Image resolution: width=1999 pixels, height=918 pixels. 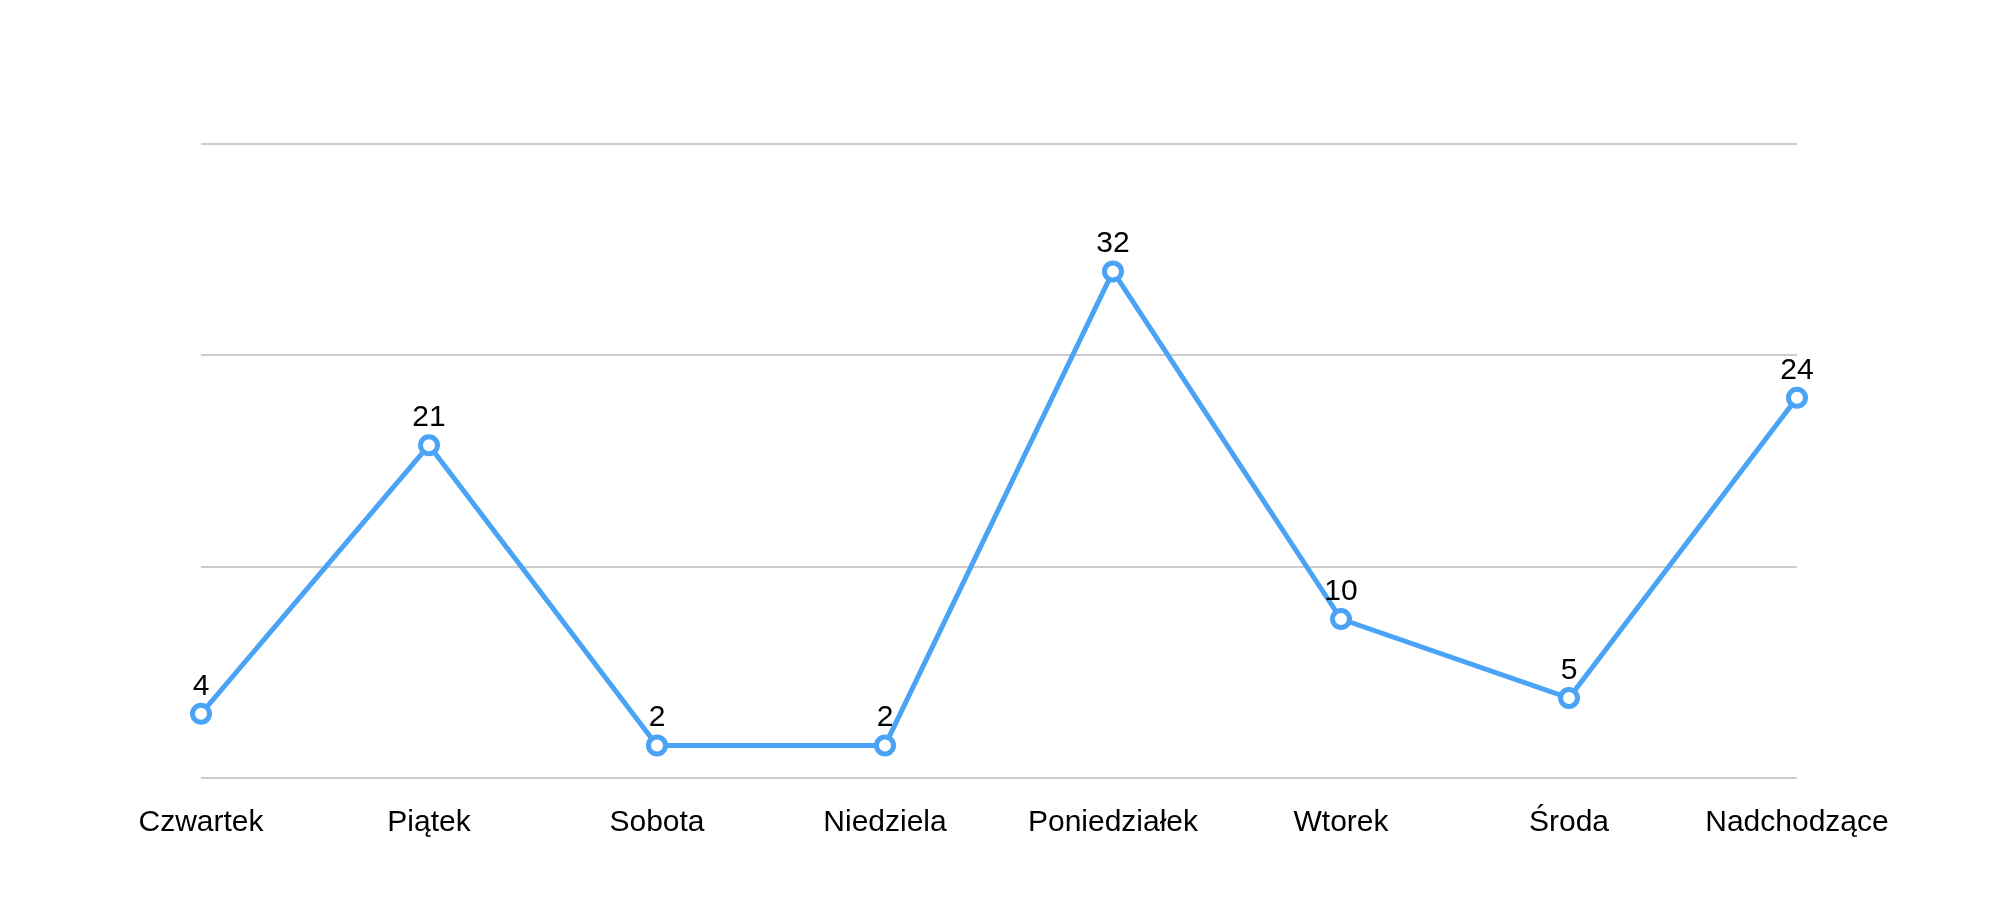 What do you see at coordinates (201, 820) in the screenshot?
I see `x-tick-label: Czwartek` at bounding box center [201, 820].